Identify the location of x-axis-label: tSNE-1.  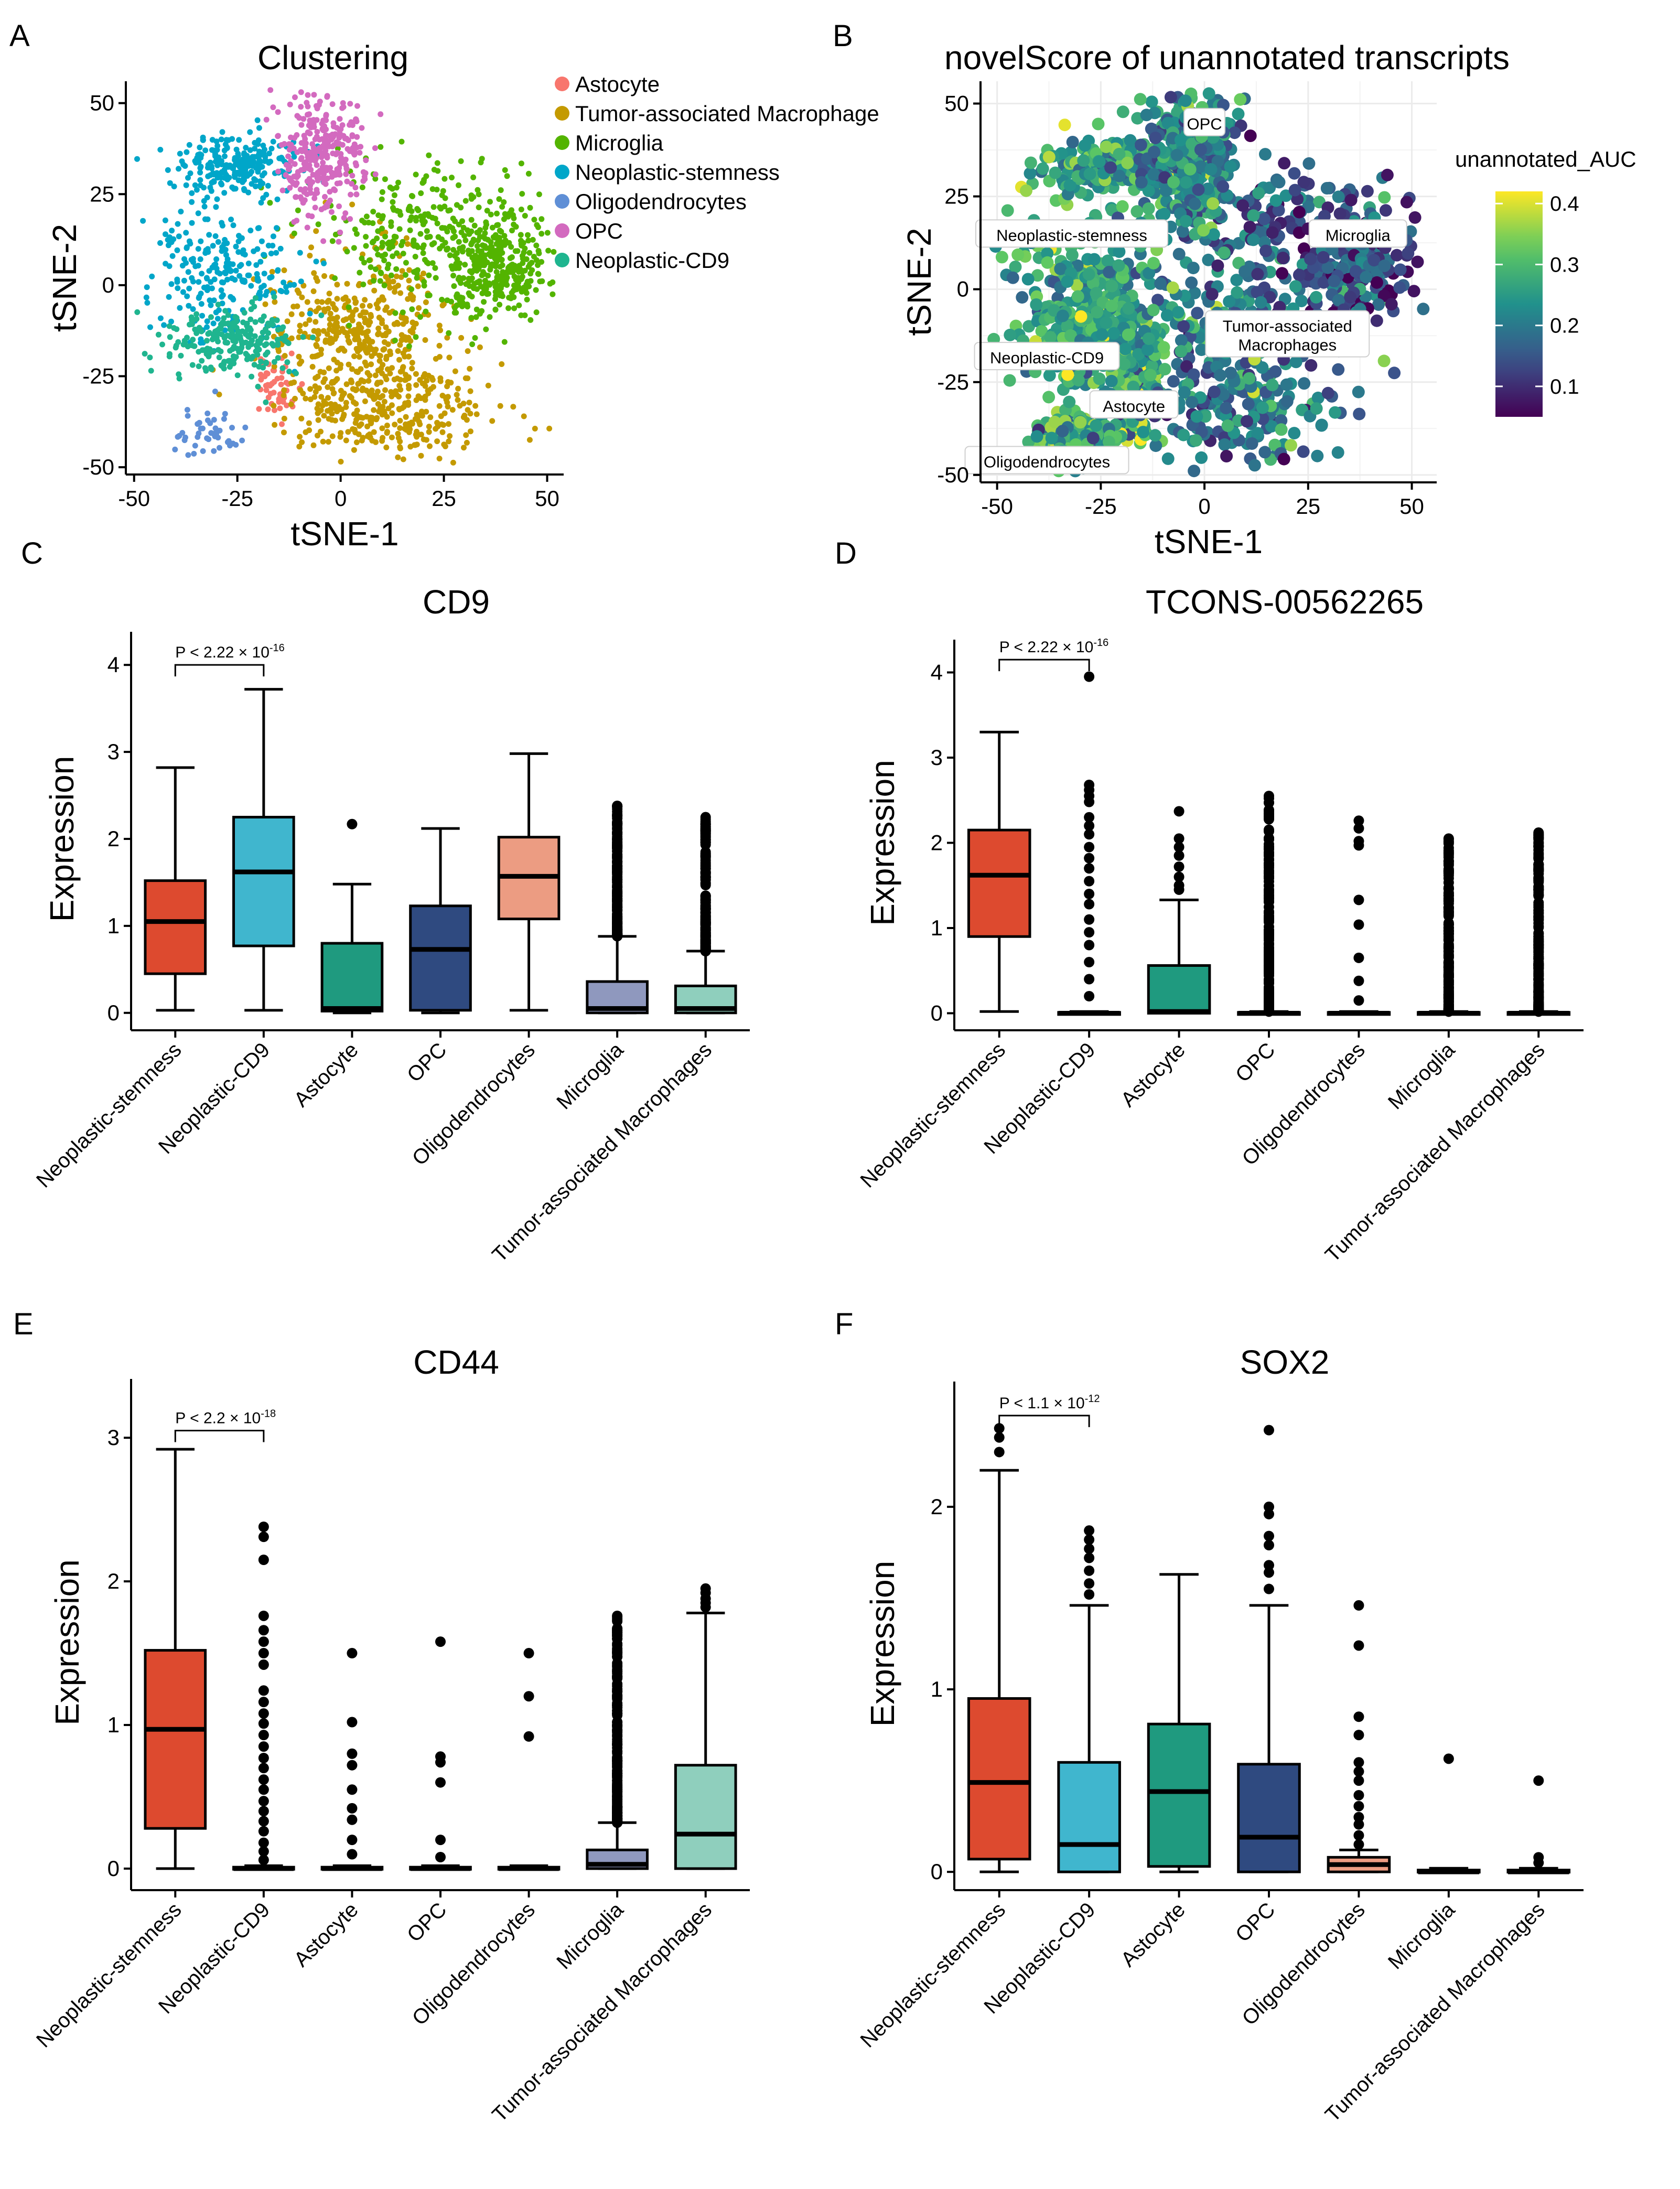
(344, 534).